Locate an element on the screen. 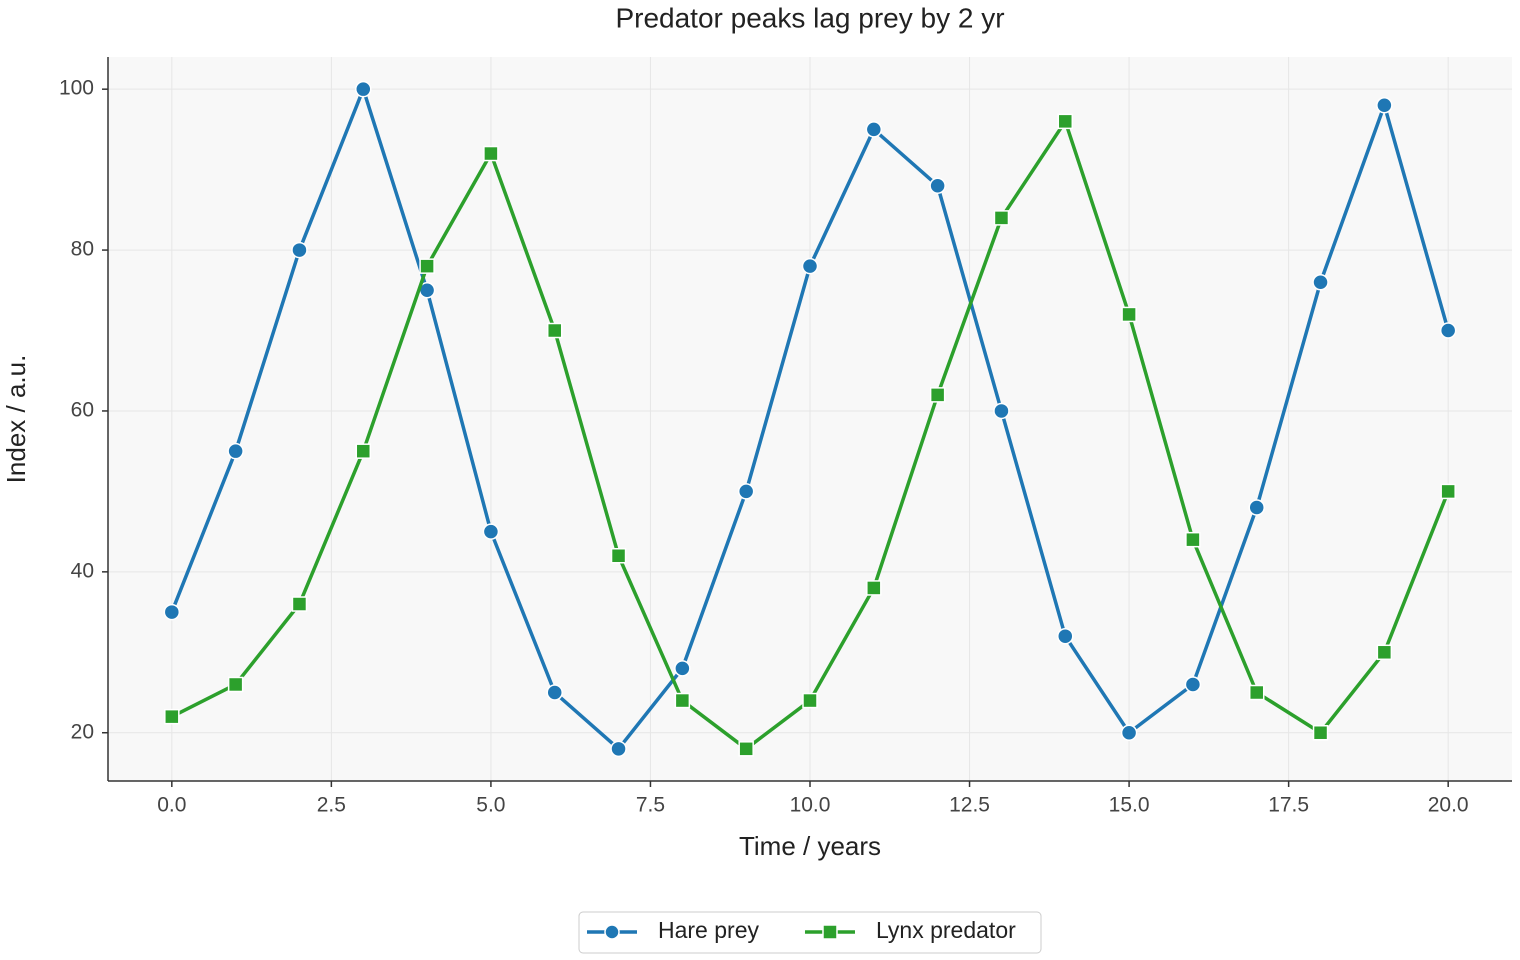 The image size is (1520, 960). y-tick-label: 100 is located at coordinates (76, 88).